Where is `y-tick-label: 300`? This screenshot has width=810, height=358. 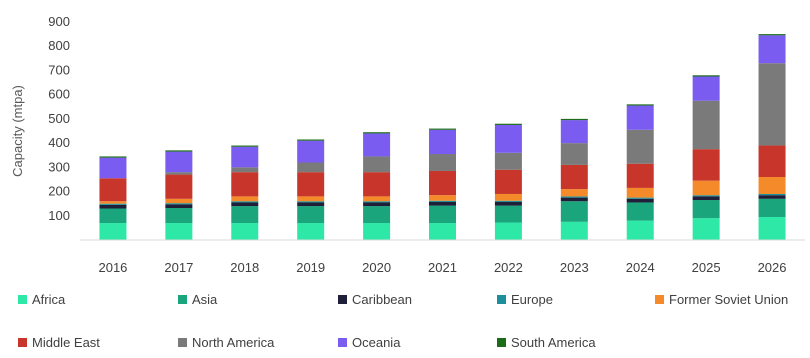 y-tick-label: 300 is located at coordinates (59, 166).